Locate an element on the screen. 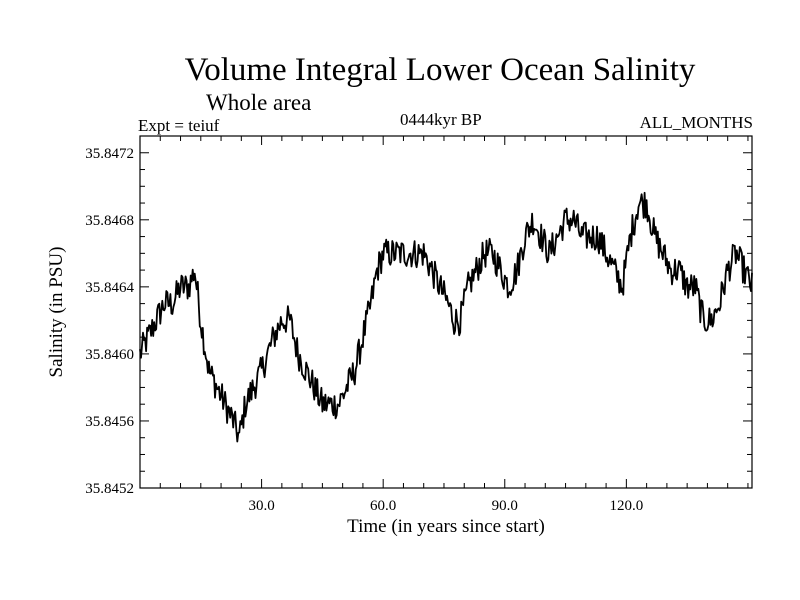  y-tick-label: 35.8464 is located at coordinates (109, 288).